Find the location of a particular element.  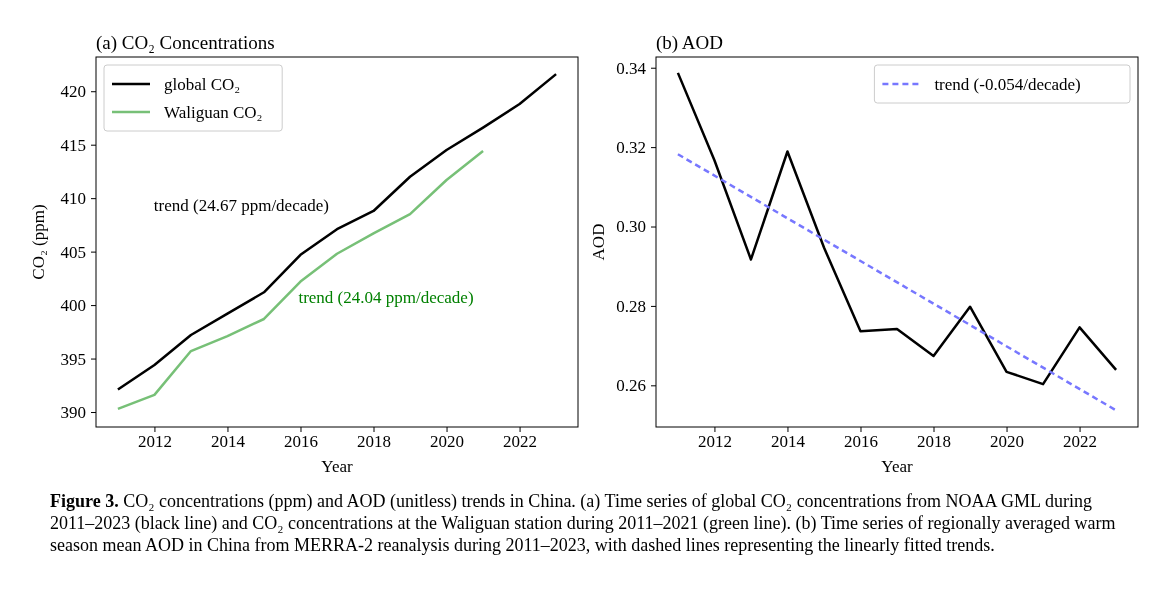

annotation: trend (24.67 ppm/decade) is located at coordinates (241, 205).